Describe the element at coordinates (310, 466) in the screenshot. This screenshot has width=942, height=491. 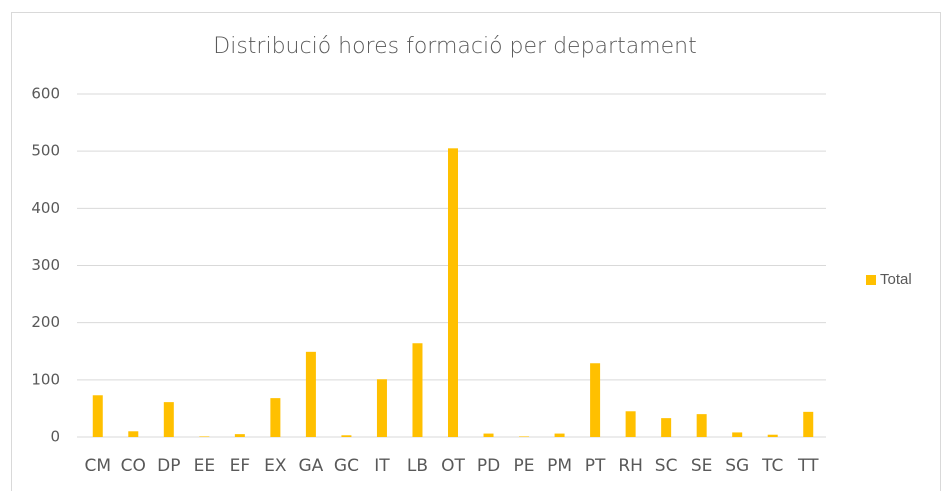
I see `x-tick-label: GA` at that location.